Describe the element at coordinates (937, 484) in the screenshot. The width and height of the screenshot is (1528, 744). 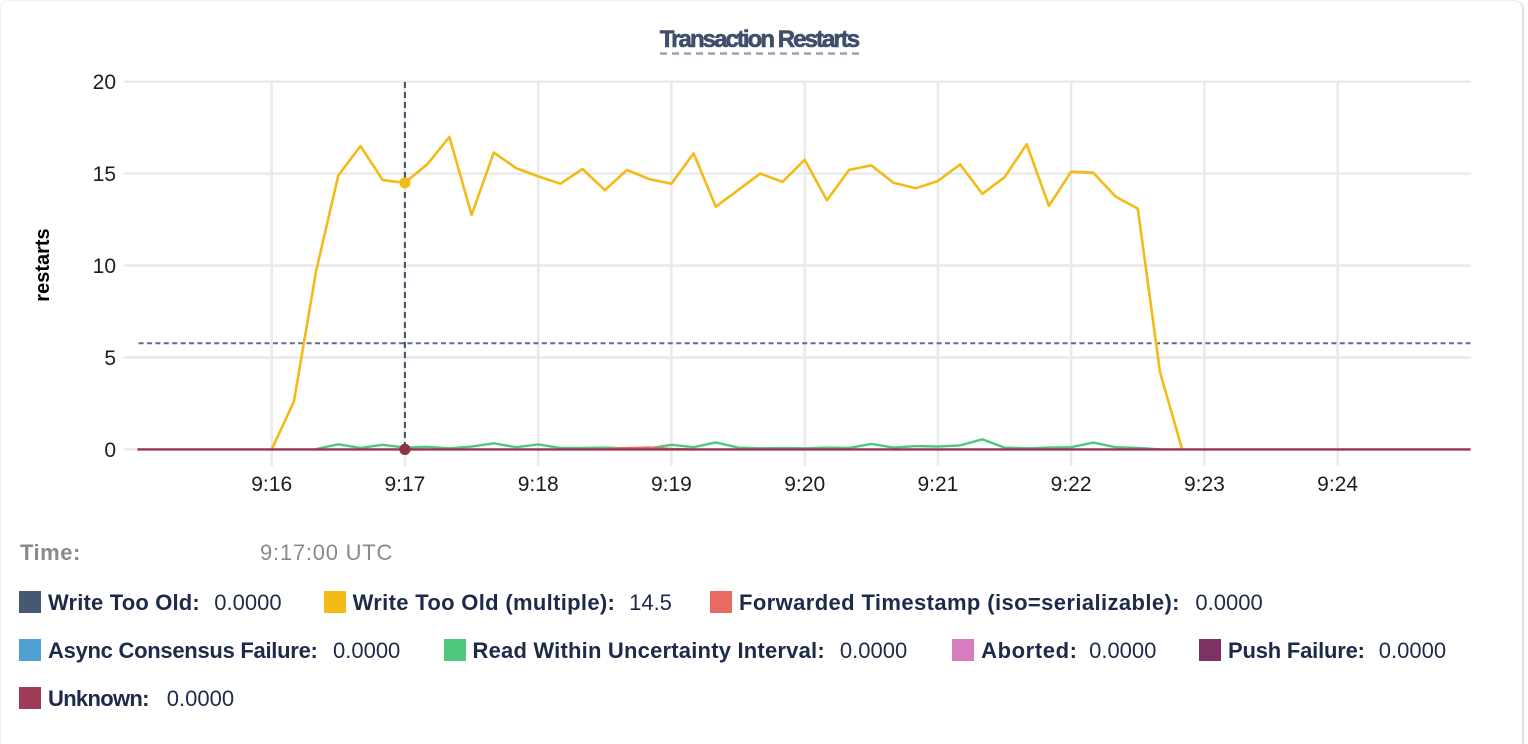
I see `svg-text: 9:21` at that location.